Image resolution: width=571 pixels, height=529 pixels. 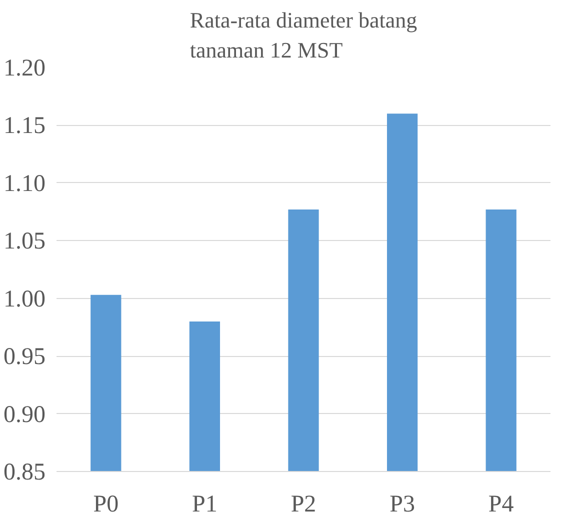 What do you see at coordinates (303, 505) in the screenshot?
I see `x-tick-label: P2` at bounding box center [303, 505].